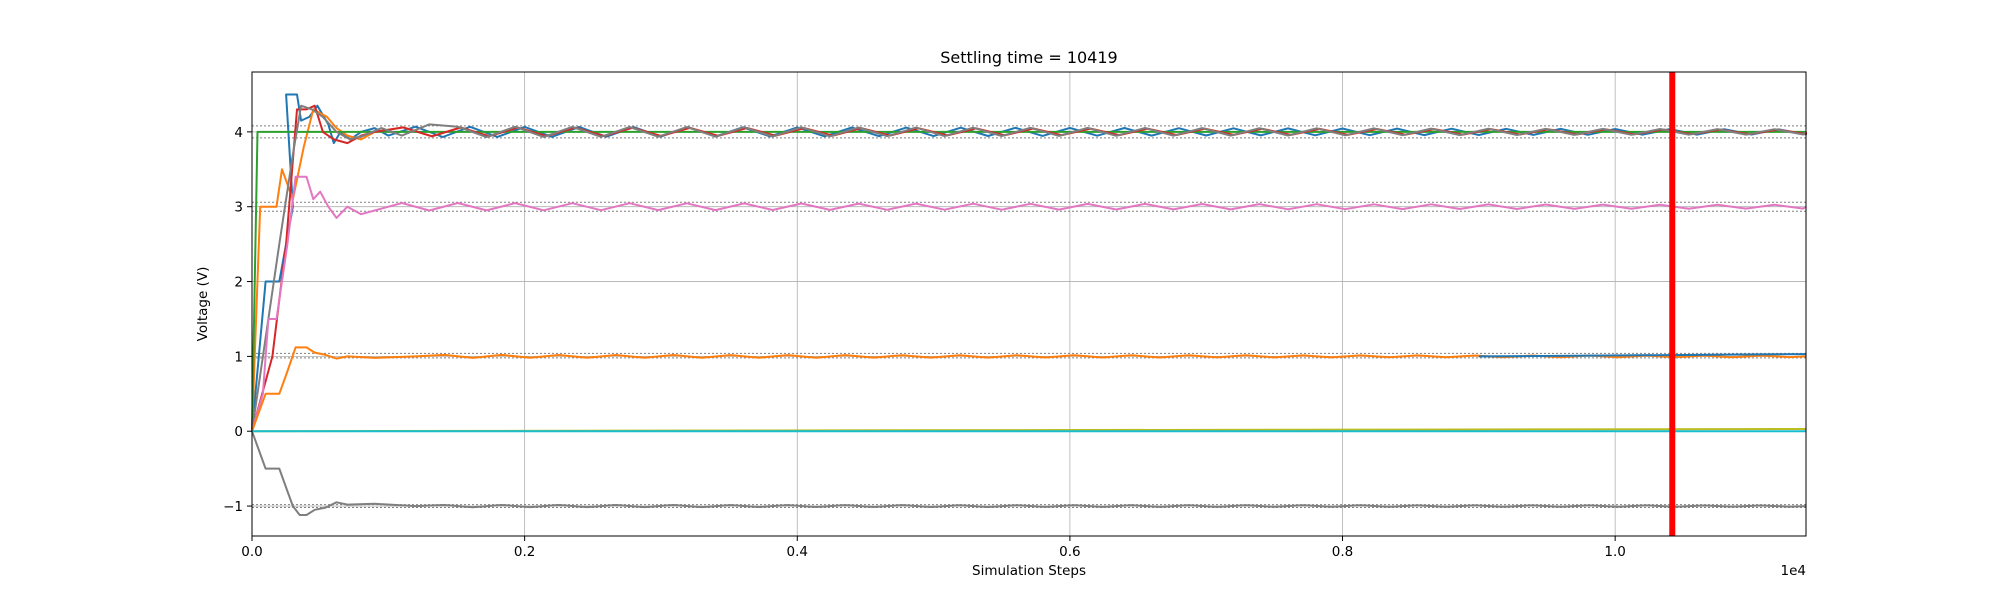  What do you see at coordinates (238, 133) in the screenshot?
I see `y-tick-label: 4` at bounding box center [238, 133].